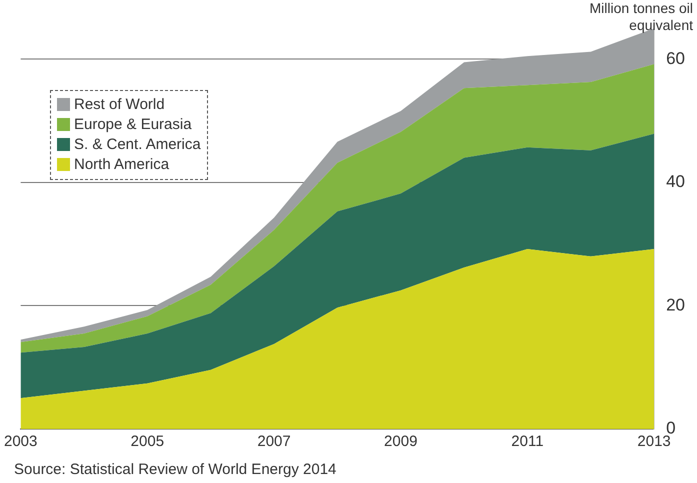  I want to click on y-tick-label: 60, so click(676, 58).